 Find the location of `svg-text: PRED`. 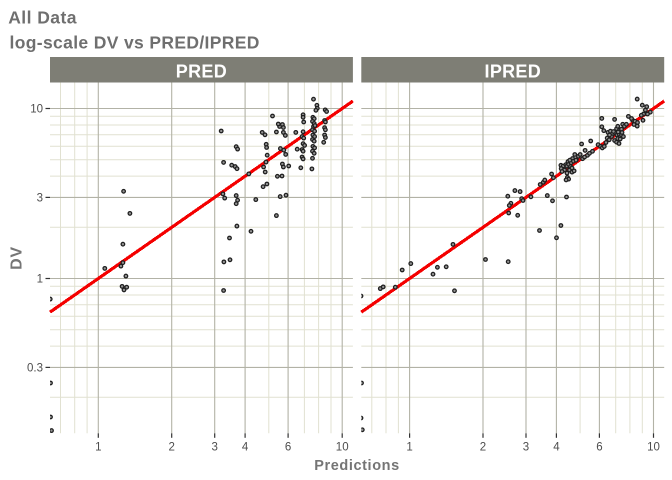

svg-text: PRED is located at coordinates (201, 72).